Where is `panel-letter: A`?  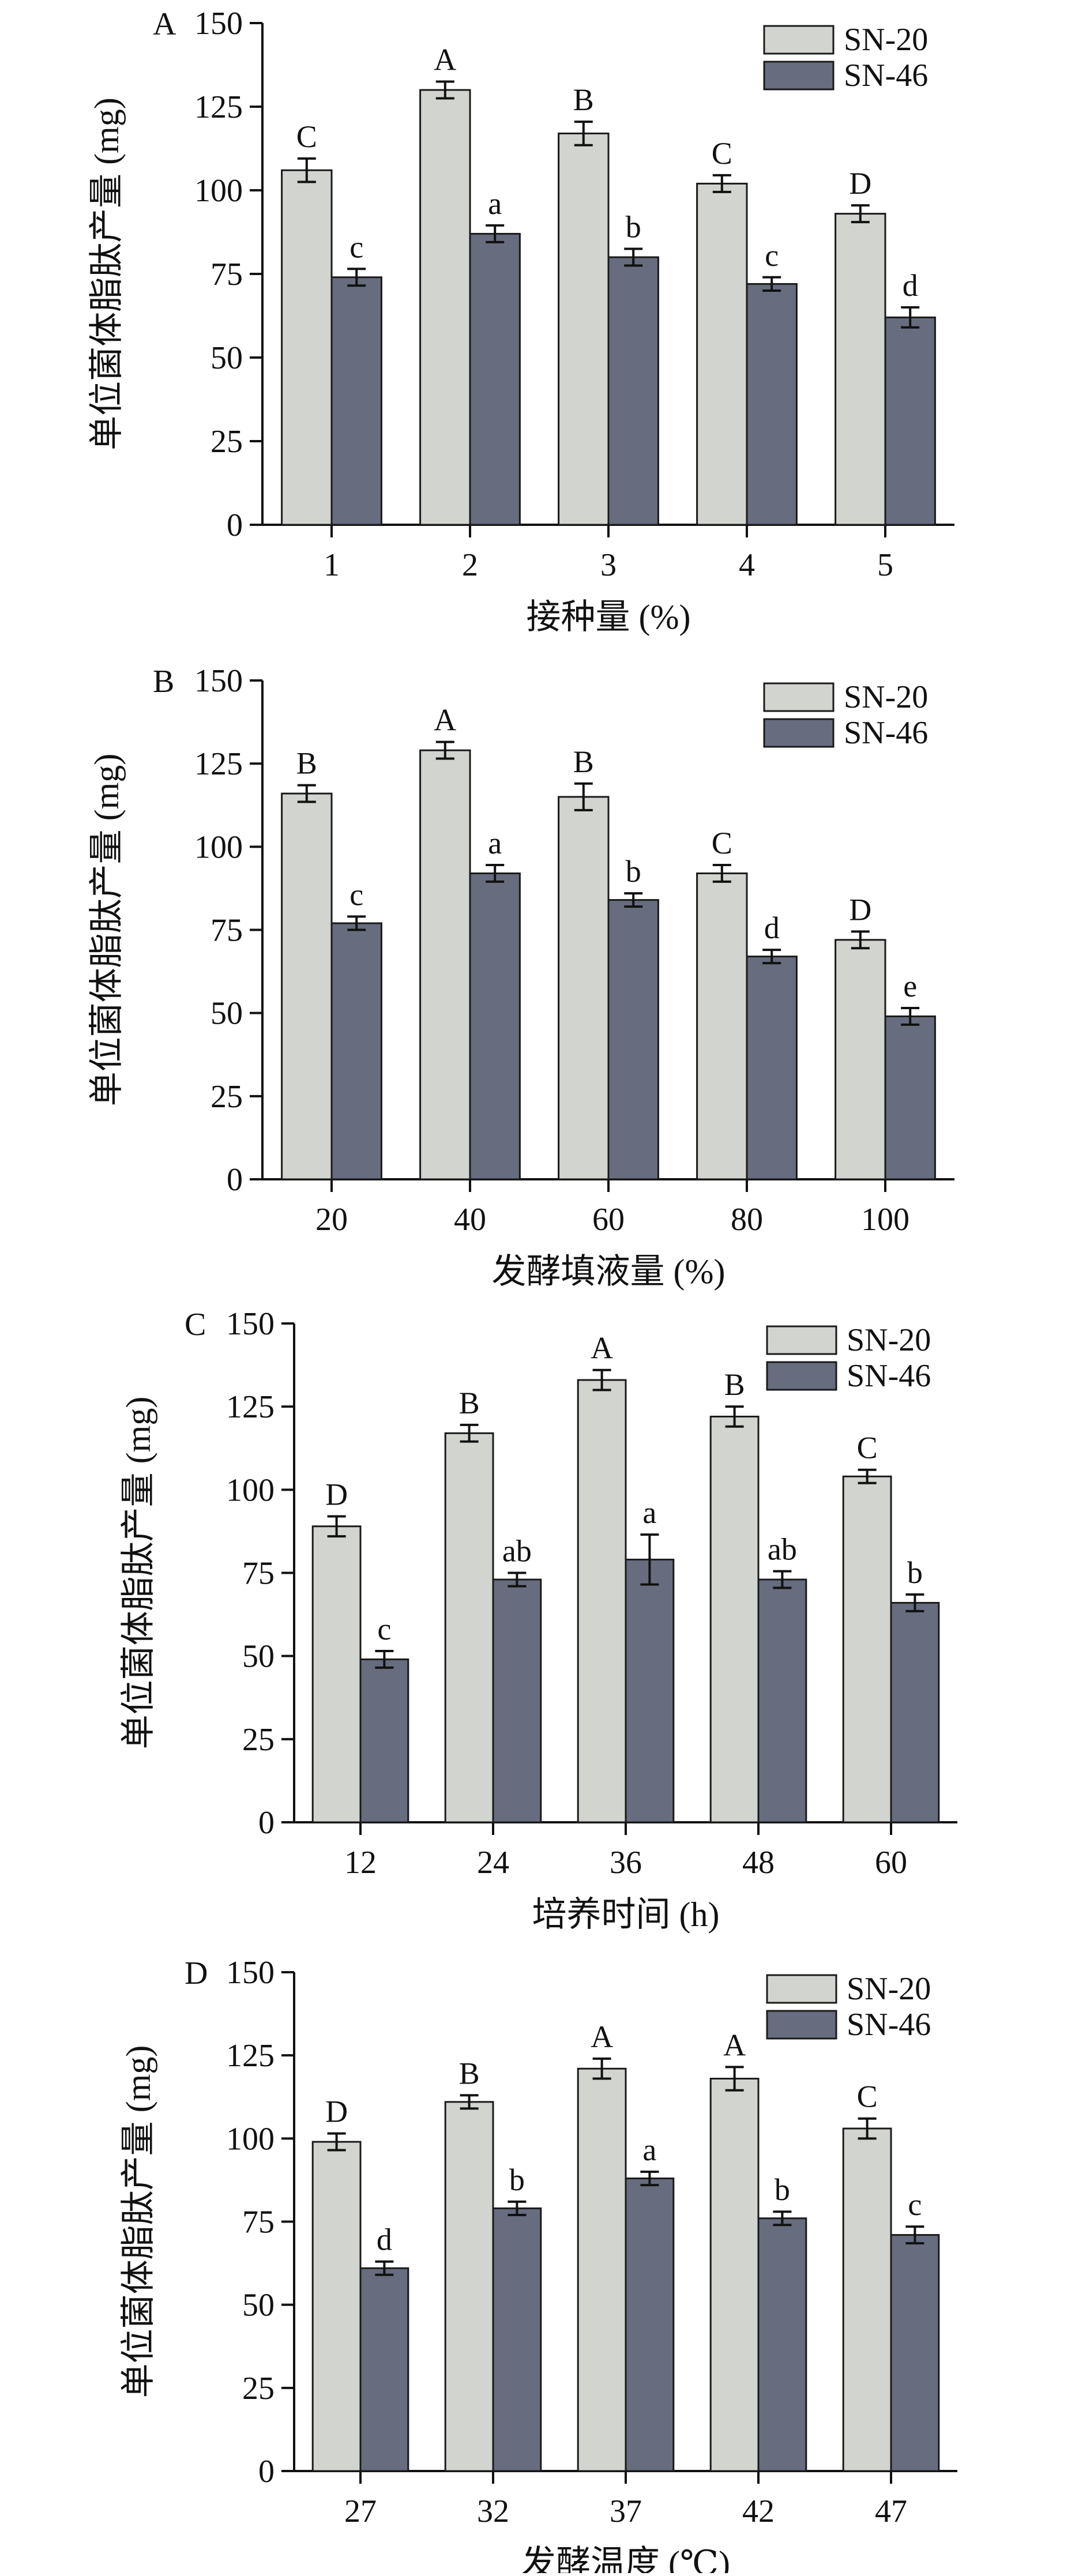 panel-letter: A is located at coordinates (164, 24).